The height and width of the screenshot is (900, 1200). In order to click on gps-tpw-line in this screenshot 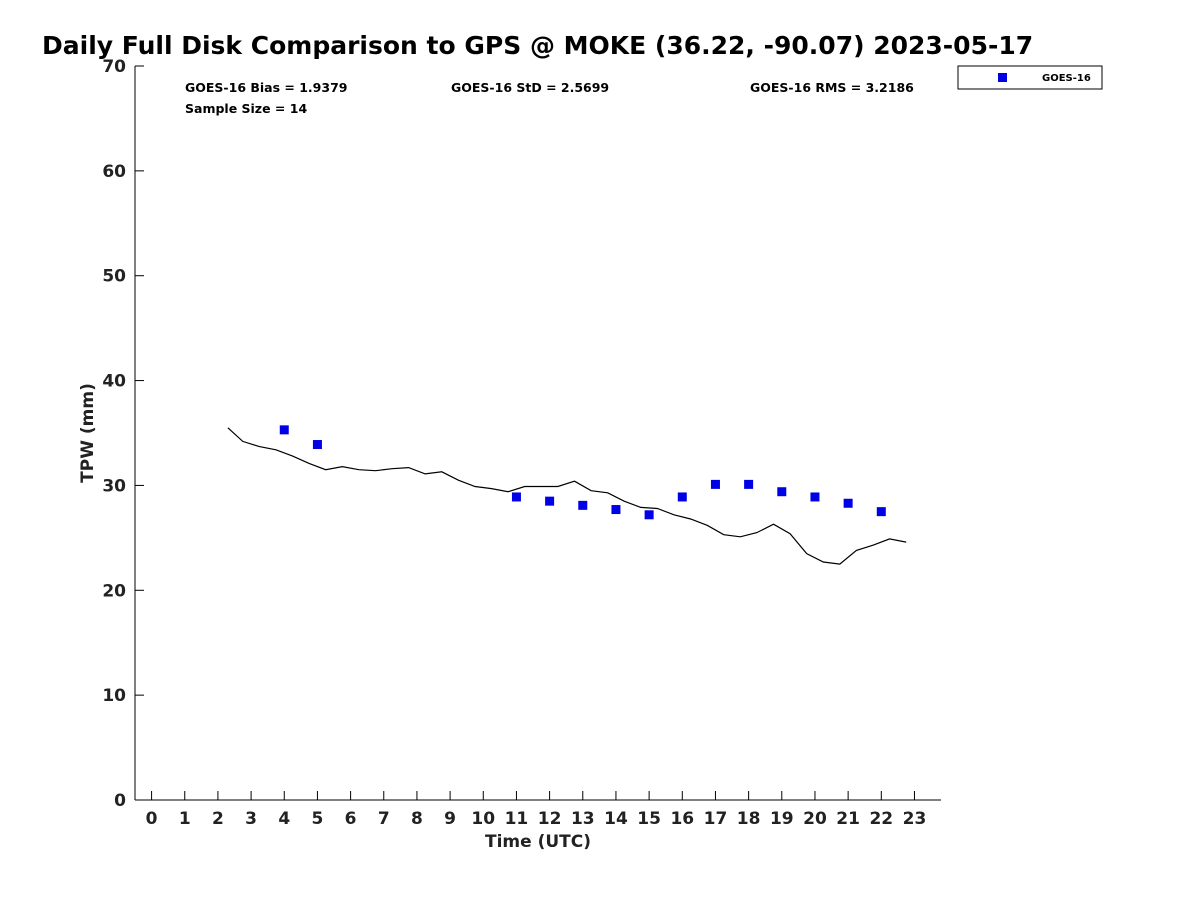, I will do `click(567, 496)`.